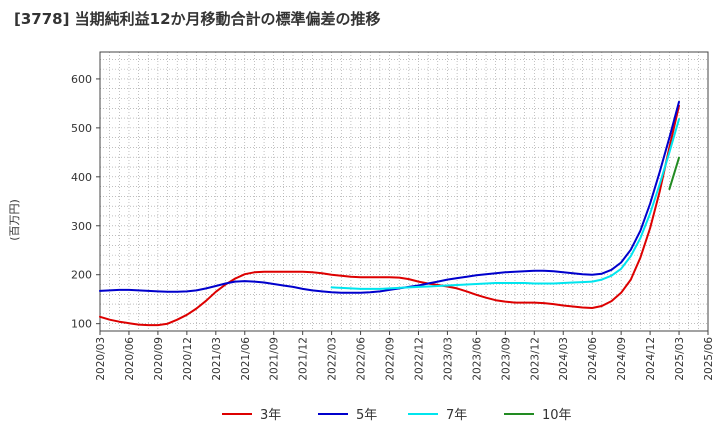  Describe the element at coordinates (81, 275) in the screenshot. I see `y-tick-label: 200` at that location.